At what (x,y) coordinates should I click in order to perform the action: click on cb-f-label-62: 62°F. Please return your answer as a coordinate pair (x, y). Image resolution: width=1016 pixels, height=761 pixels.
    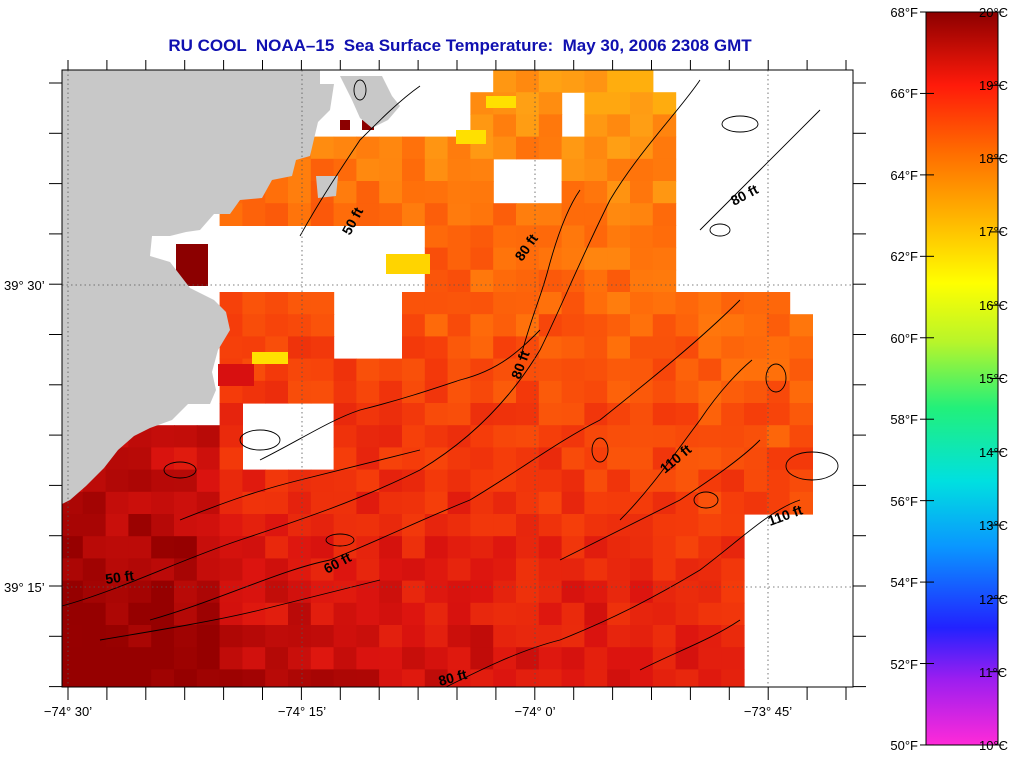
    Looking at the image, I should click on (904, 256).